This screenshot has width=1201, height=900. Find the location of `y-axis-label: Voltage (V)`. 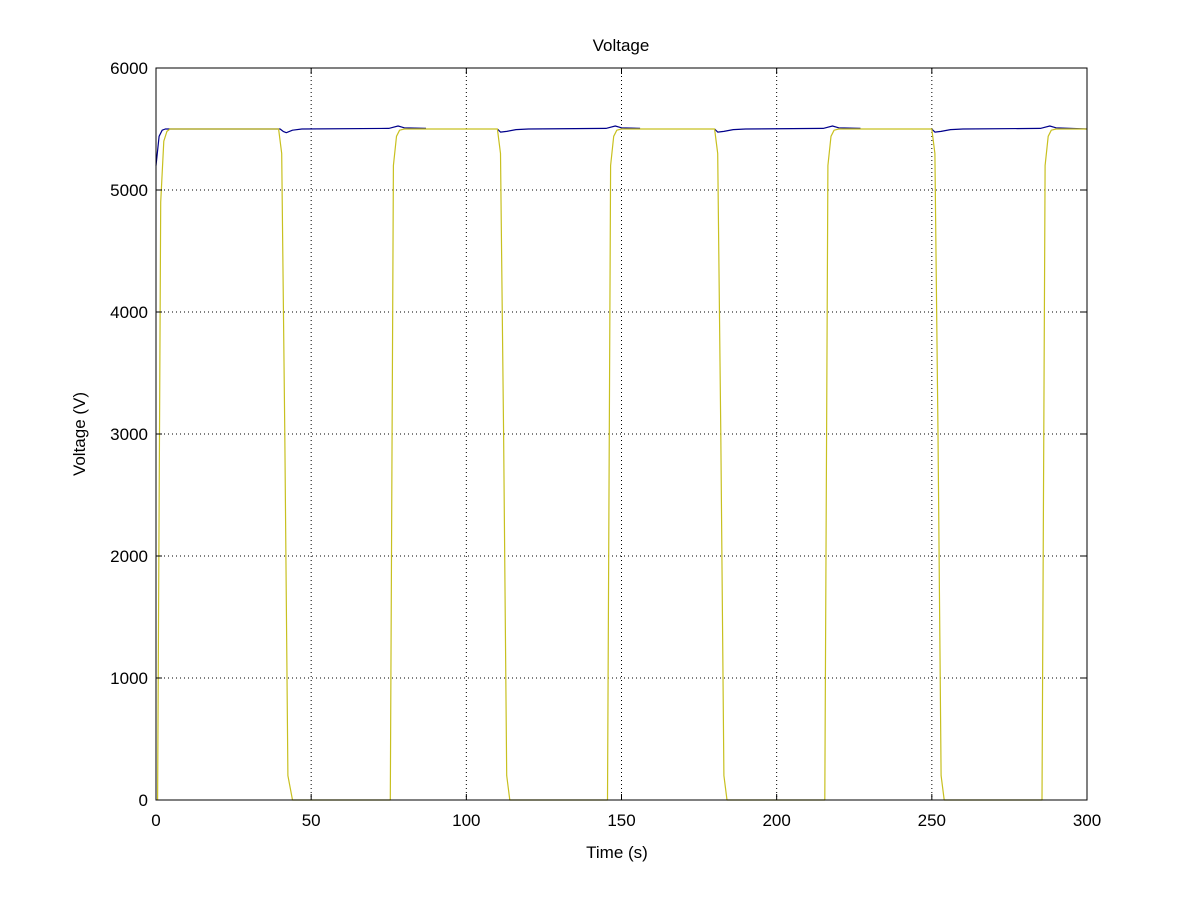

y-axis-label: Voltage (V) is located at coordinates (79, 434).